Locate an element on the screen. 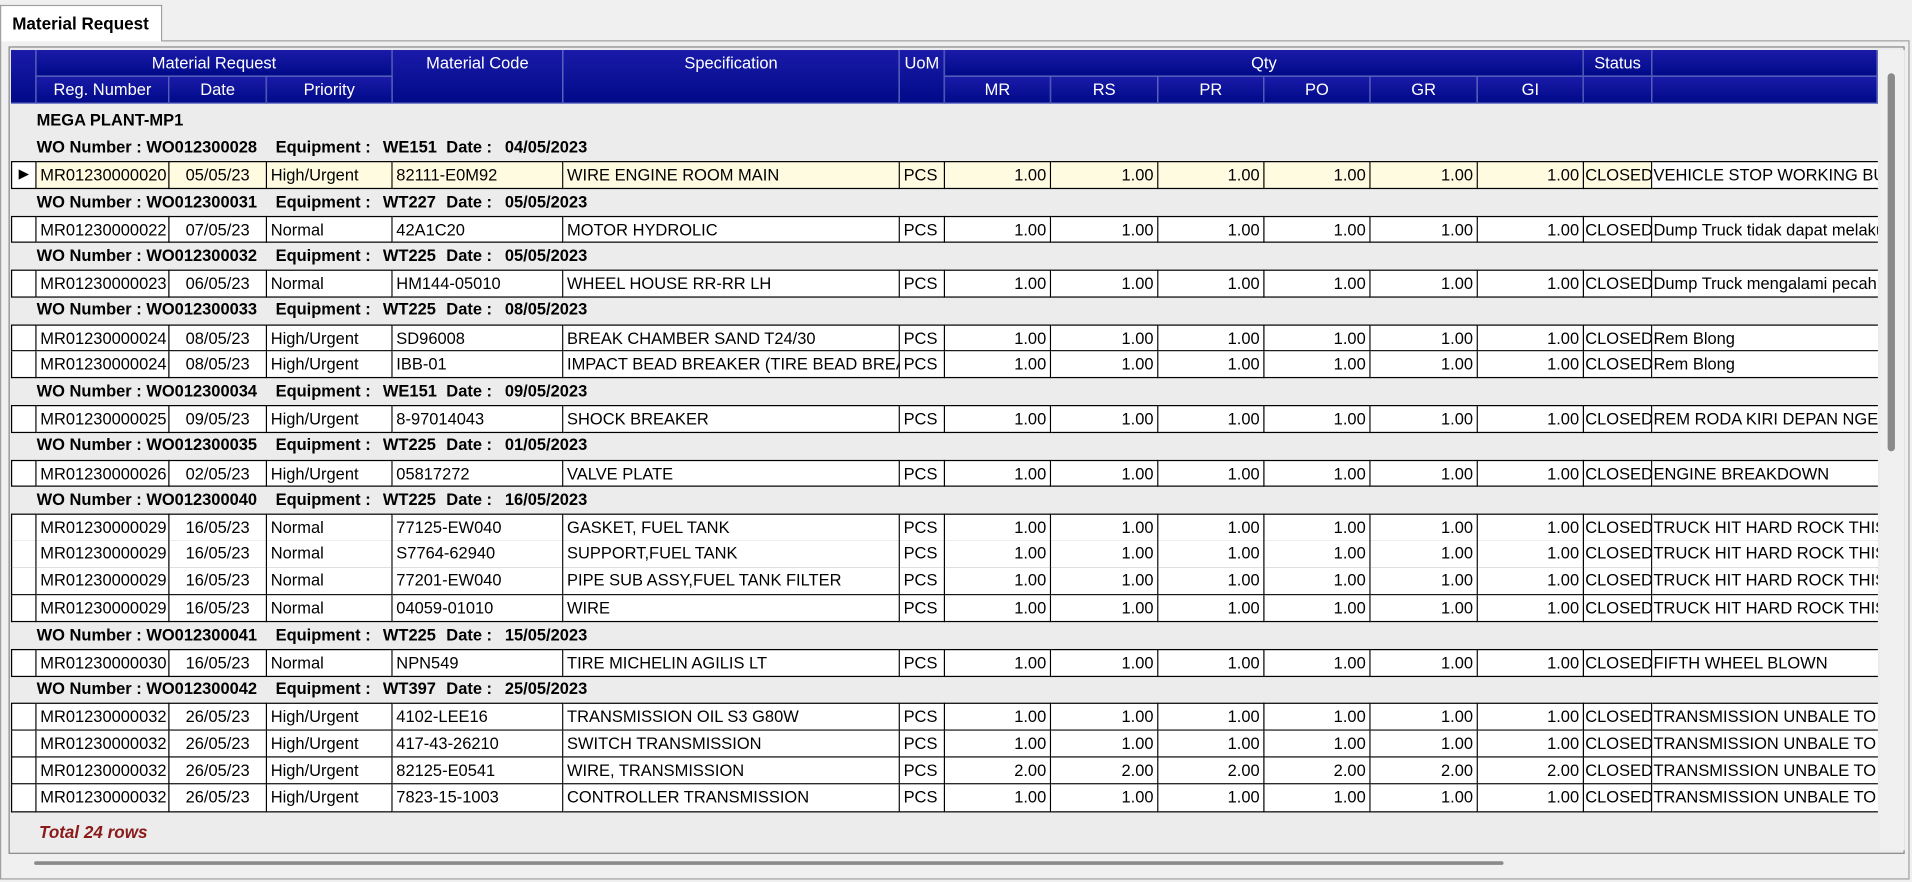 The image size is (1912, 882). table-cell: GASKET, FUEL TANK is located at coordinates (731, 527).